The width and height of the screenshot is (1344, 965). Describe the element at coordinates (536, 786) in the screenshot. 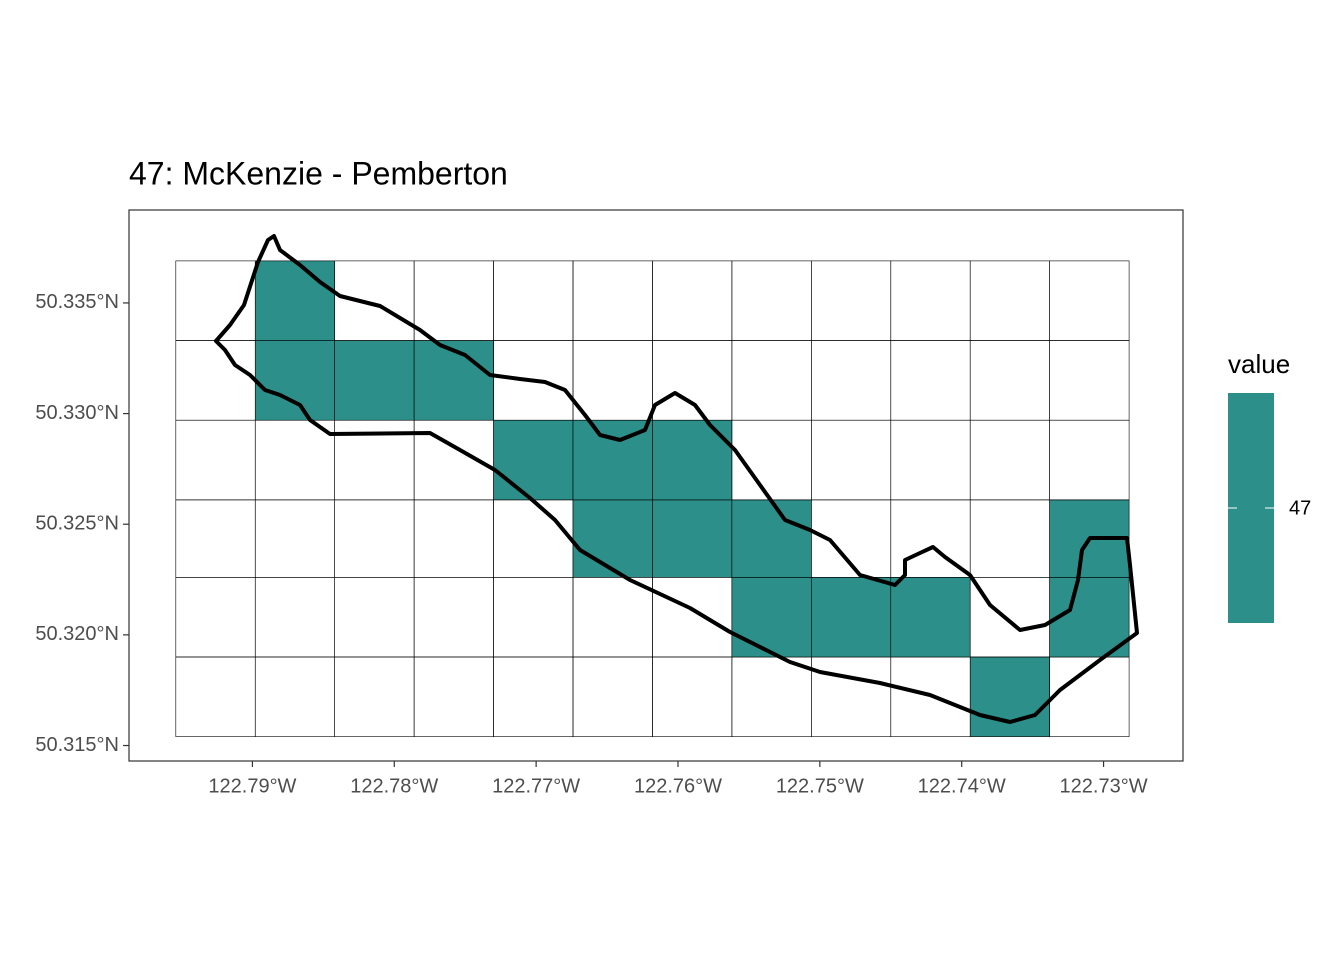

I see `x-tick-label: 122.77°W` at that location.